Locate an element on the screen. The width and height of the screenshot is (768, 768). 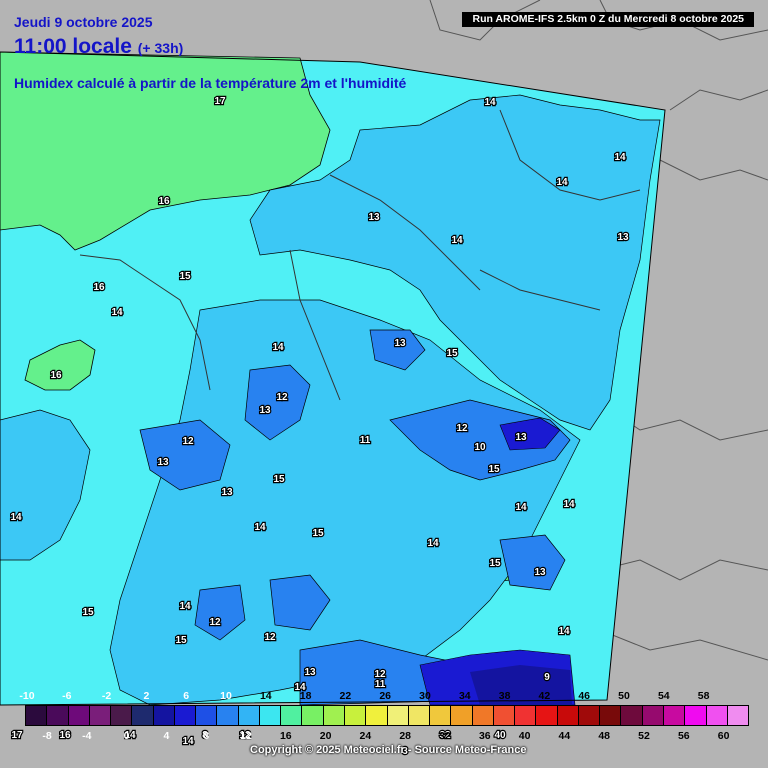
legend-label: 16 is located at coordinates (285, 736).